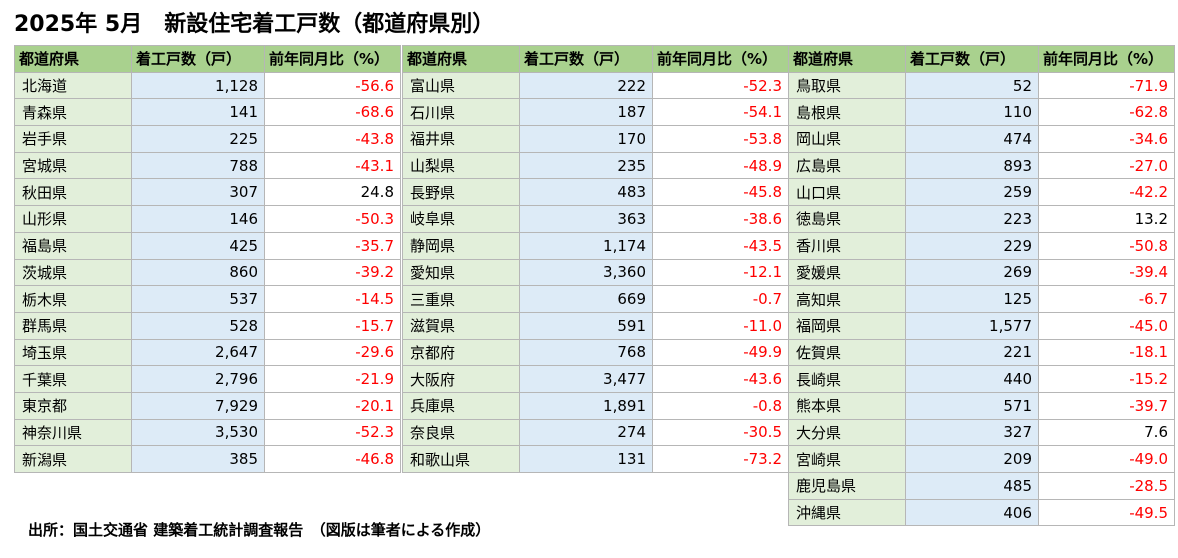 This screenshot has width=1178, height=558. Describe the element at coordinates (73, 432) in the screenshot. I see `prefecture-cell: 神奈川県` at that location.